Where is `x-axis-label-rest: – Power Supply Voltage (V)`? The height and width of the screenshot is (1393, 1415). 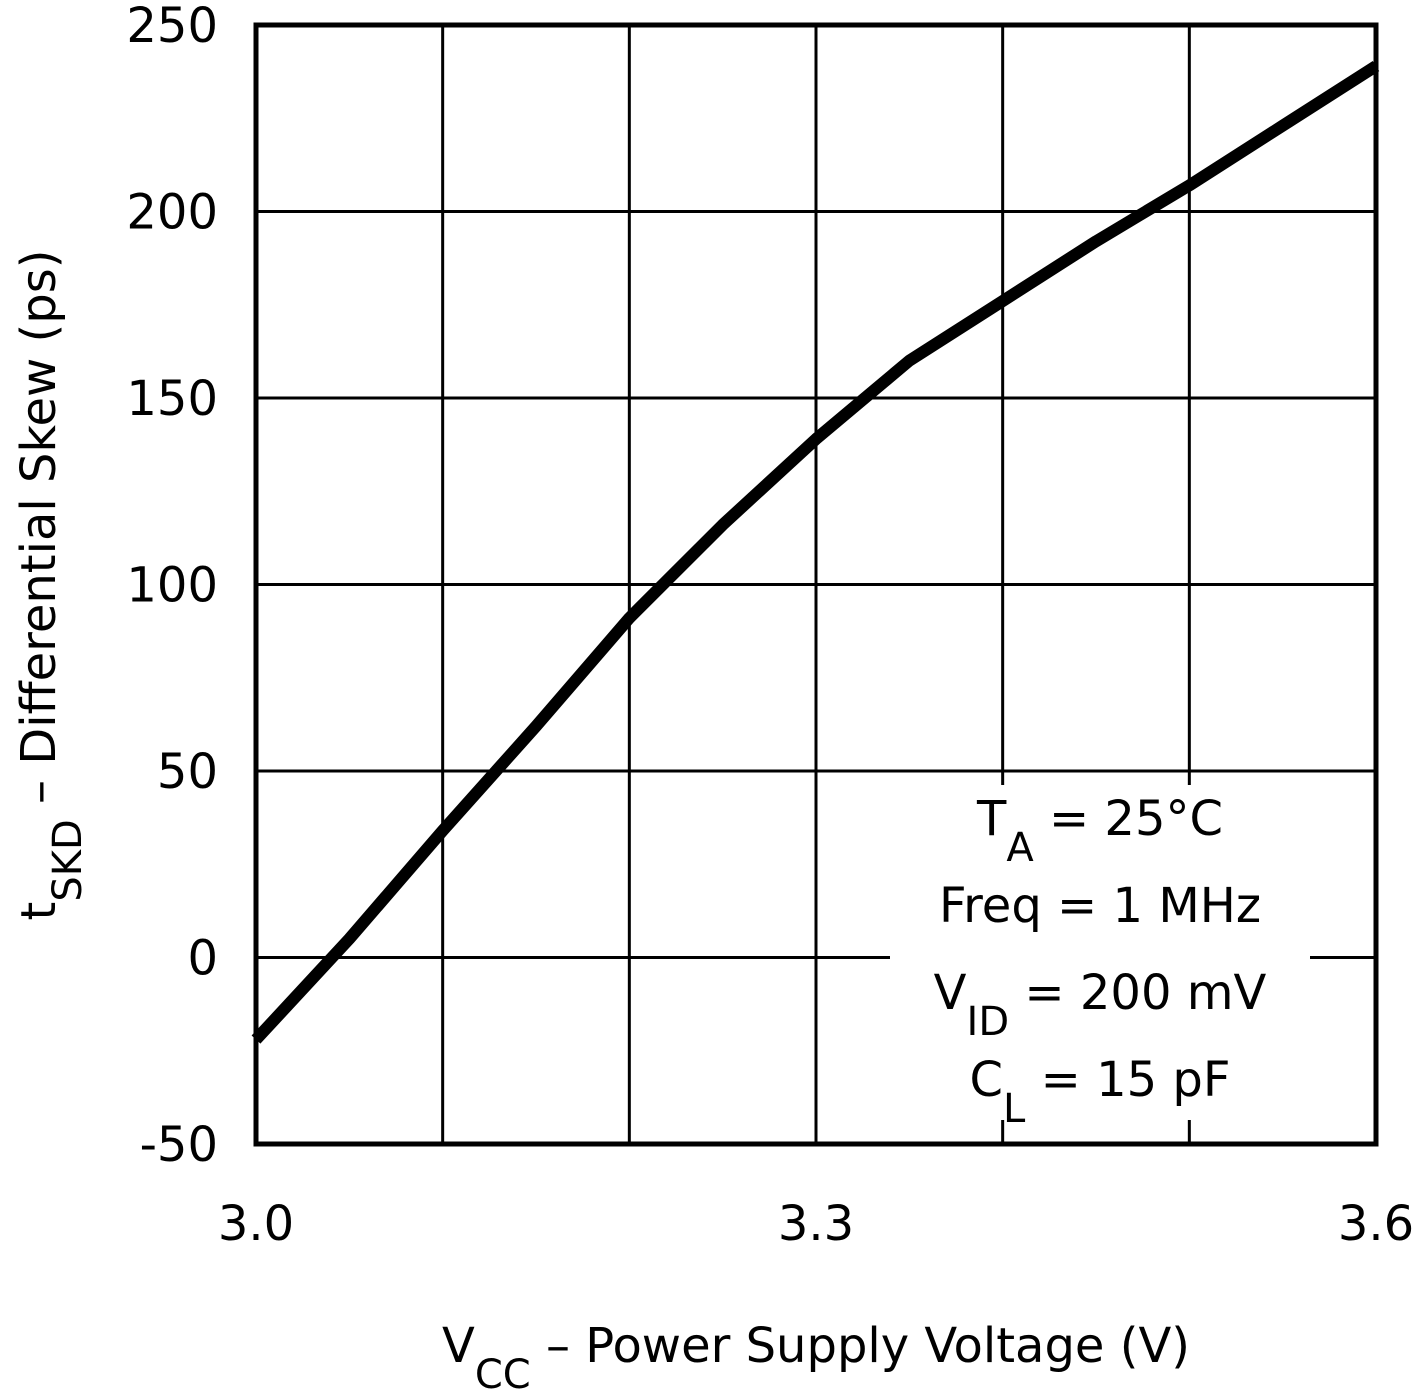 x-axis-label-rest: – Power Supply Voltage (V) is located at coordinates (860, 1346).